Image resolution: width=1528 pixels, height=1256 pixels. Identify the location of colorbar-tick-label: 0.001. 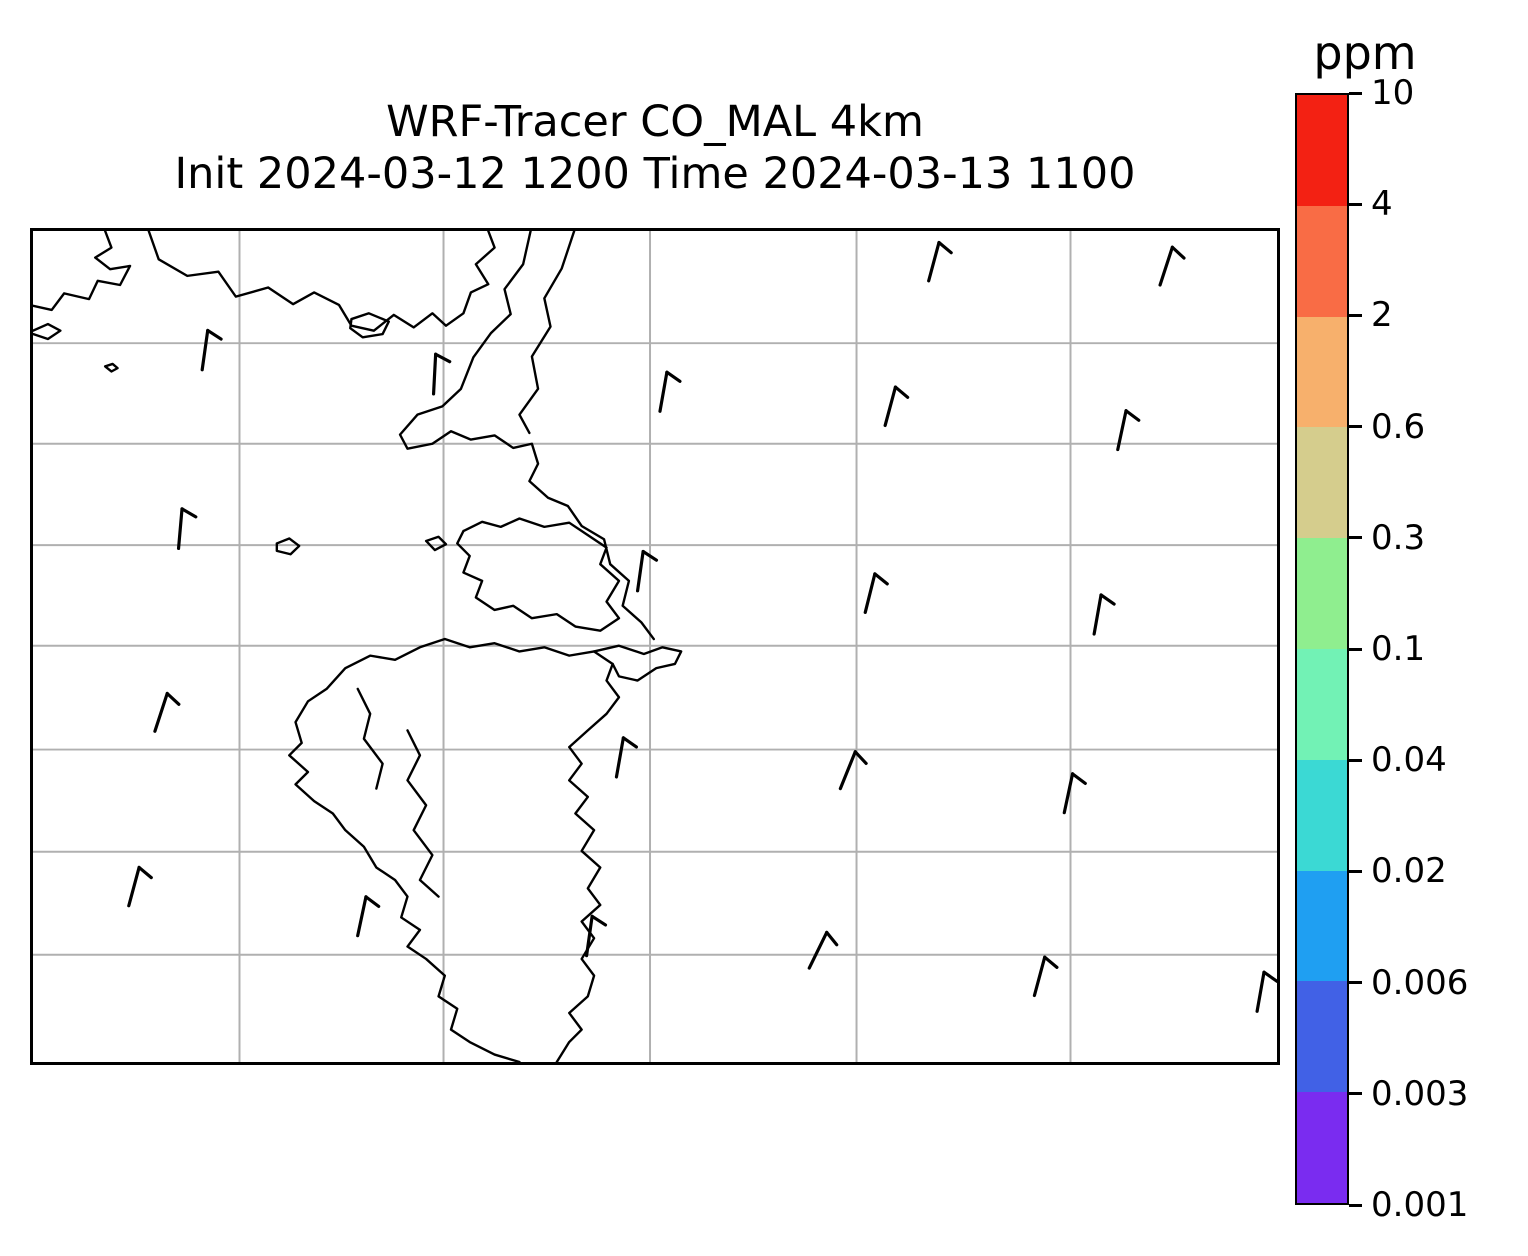
(1420, 1205).